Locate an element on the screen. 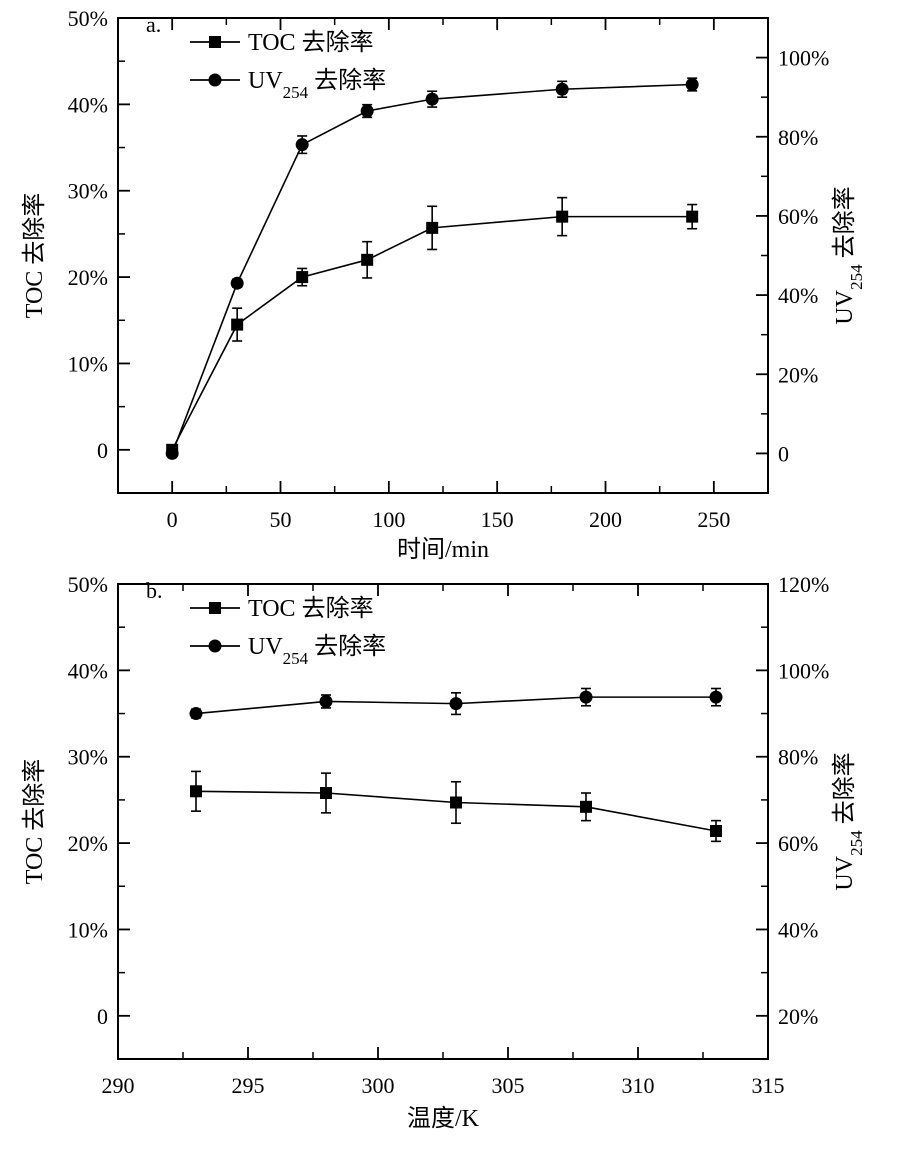 The width and height of the screenshot is (900, 1158). x-tick-label: 150 is located at coordinates (497, 519).